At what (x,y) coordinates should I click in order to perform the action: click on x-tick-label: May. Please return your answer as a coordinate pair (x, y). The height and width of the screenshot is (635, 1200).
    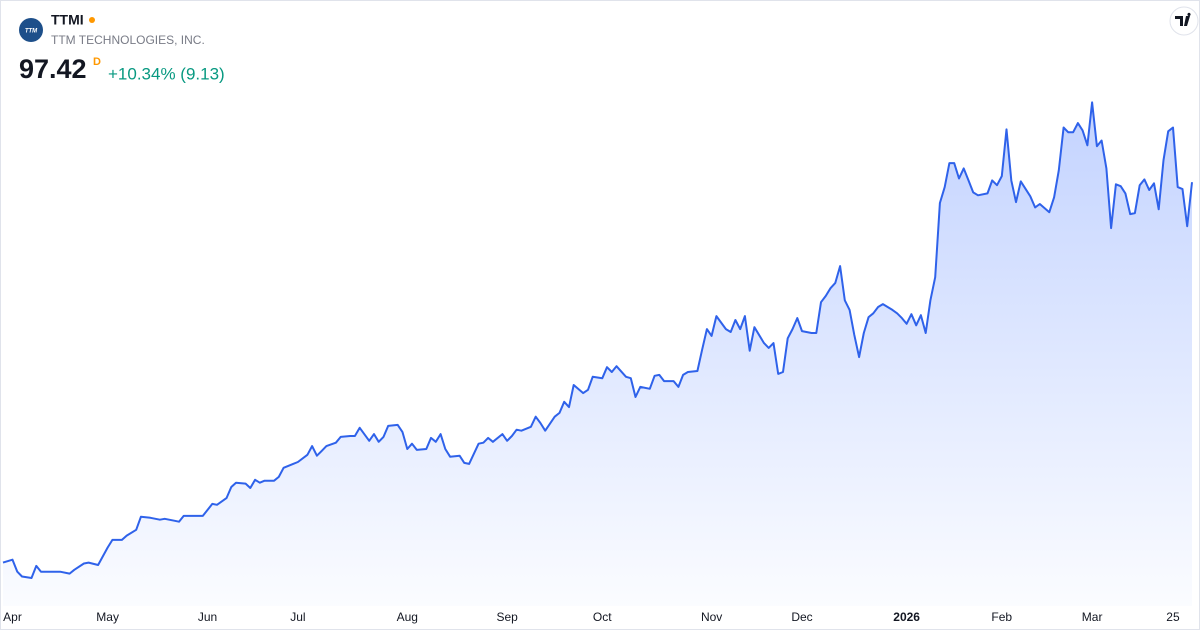
    Looking at the image, I should click on (107, 617).